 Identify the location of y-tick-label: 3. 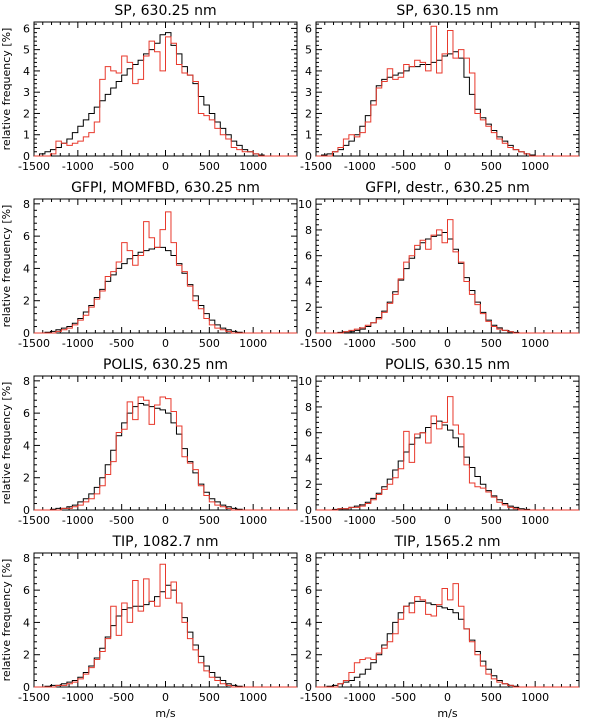
(26, 92).